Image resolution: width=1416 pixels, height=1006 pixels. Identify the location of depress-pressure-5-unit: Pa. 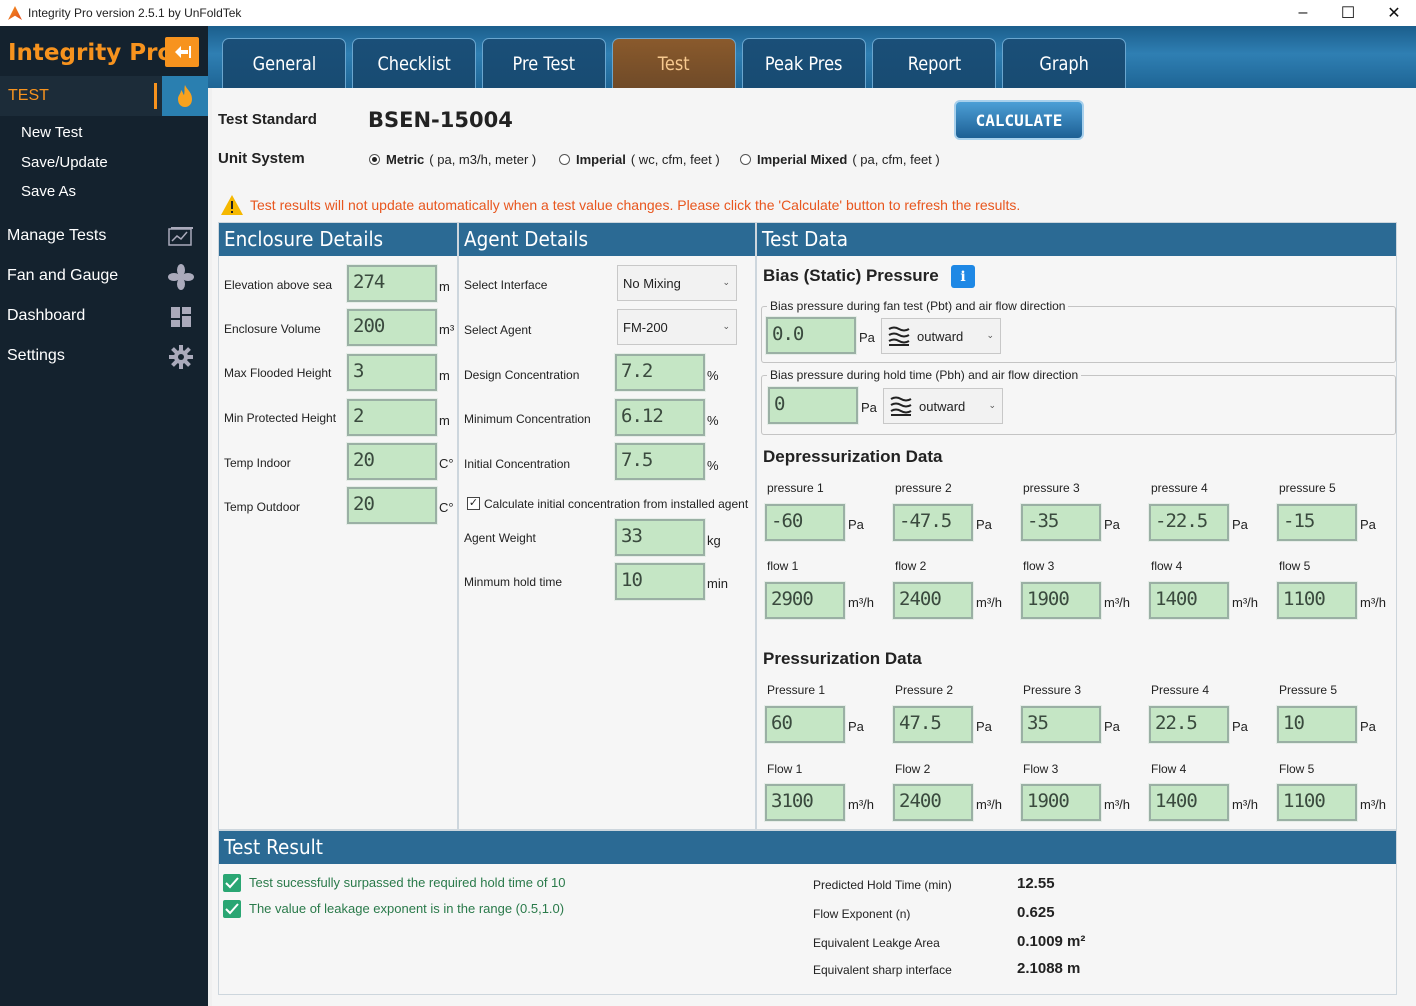
(1368, 524).